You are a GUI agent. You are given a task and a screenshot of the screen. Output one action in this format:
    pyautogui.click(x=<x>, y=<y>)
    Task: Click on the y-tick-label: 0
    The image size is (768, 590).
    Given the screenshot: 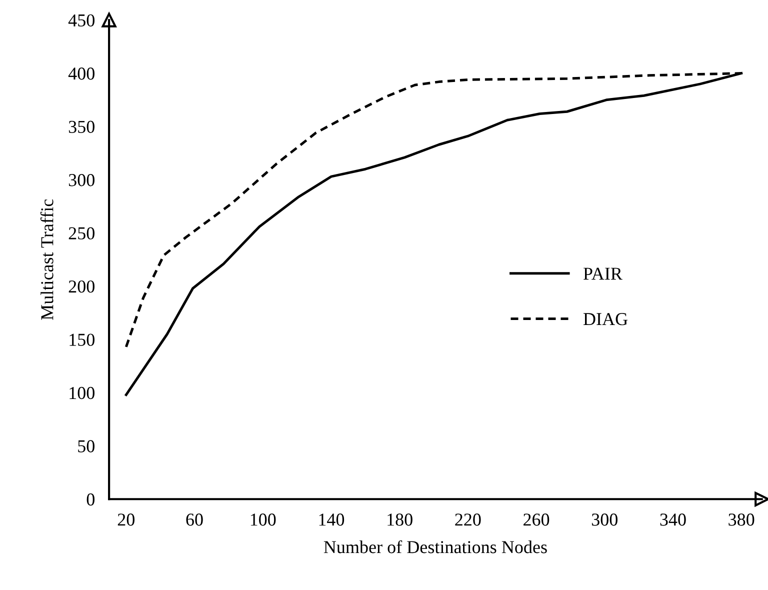 What is the action you would take?
    pyautogui.click(x=90, y=499)
    